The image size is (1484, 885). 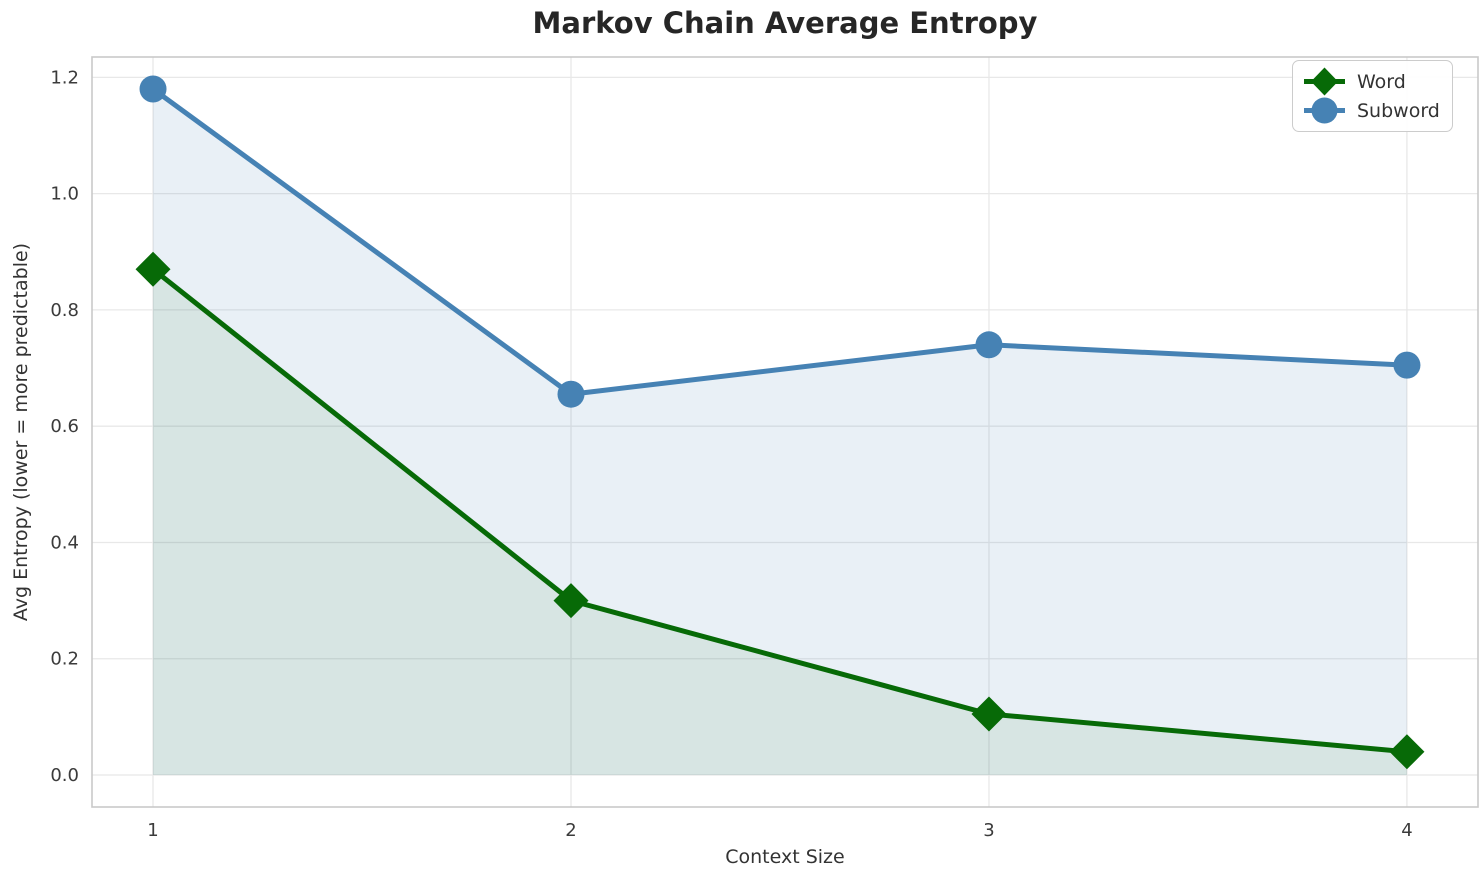 What do you see at coordinates (1406, 830) in the screenshot?
I see `x-tick-label: 4` at bounding box center [1406, 830].